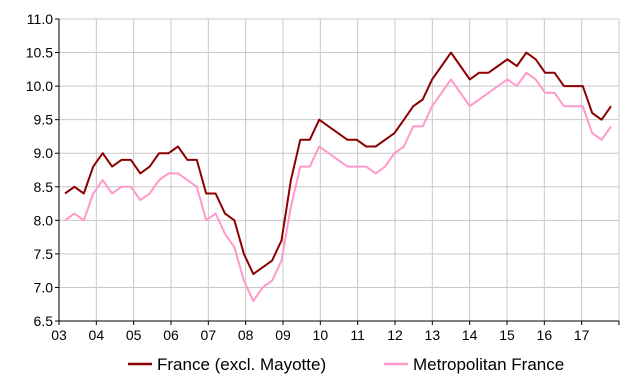 Image resolution: width=629 pixels, height=374 pixels. What do you see at coordinates (59, 335) in the screenshot?
I see `x-tick-label: 03` at bounding box center [59, 335].